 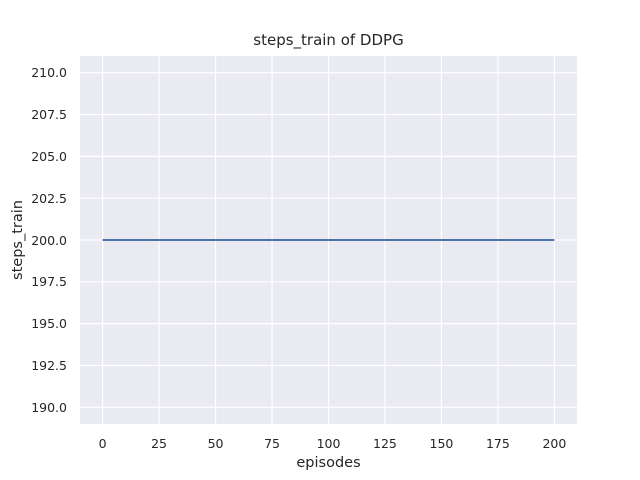 What do you see at coordinates (328, 463) in the screenshot?
I see `x-axis-label: episodes` at bounding box center [328, 463].